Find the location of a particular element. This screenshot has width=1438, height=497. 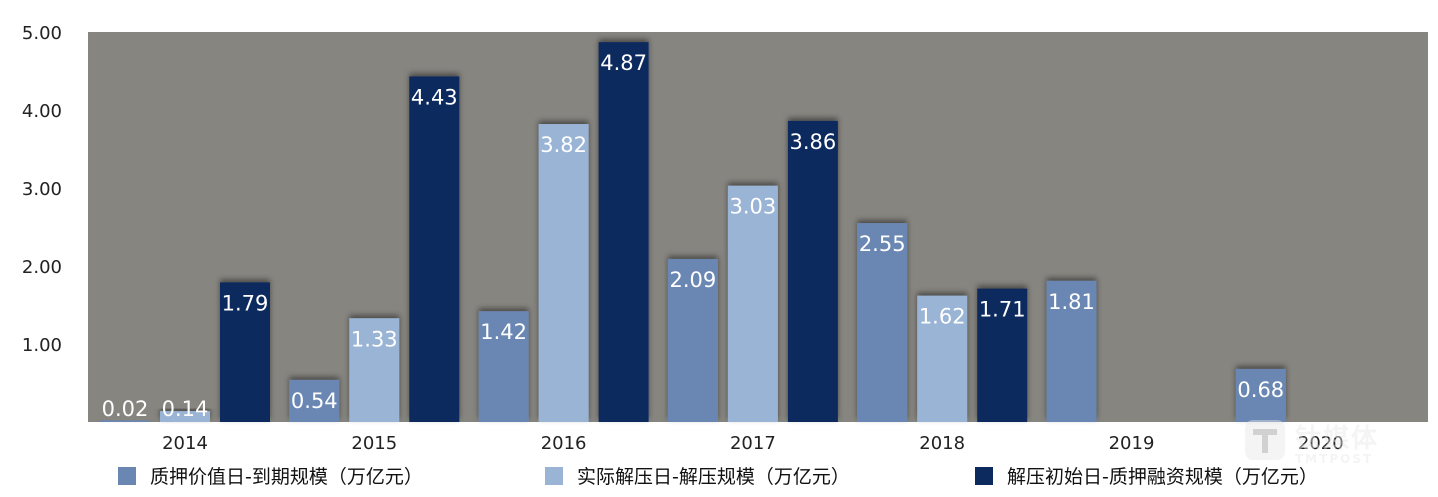

data-label-2014-series-2: 1.79 is located at coordinates (245, 303).